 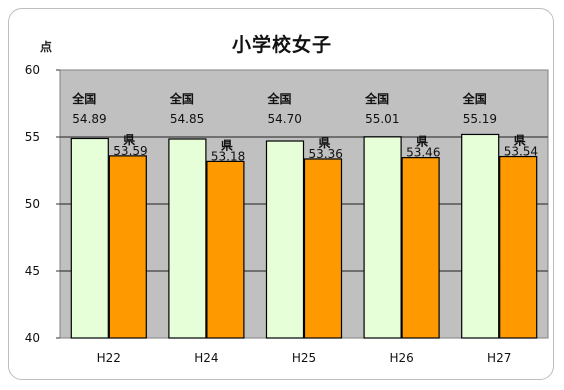 What do you see at coordinates (89, 119) in the screenshot?
I see `value-label-national: 54.89` at bounding box center [89, 119].